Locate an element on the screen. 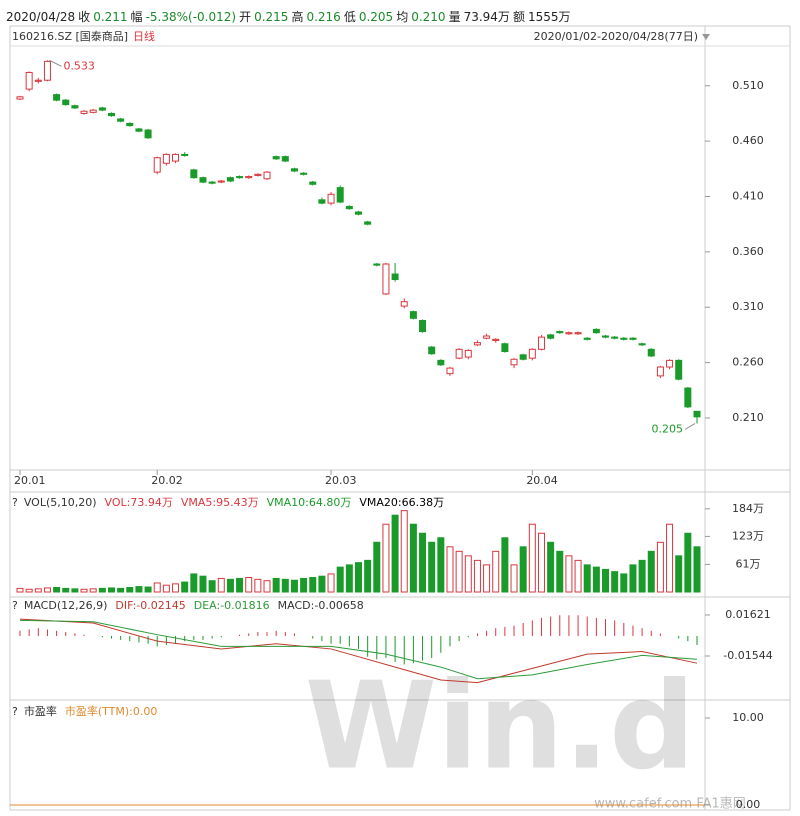 The image size is (800, 816). header-value: 73.94万 is located at coordinates (486, 17).